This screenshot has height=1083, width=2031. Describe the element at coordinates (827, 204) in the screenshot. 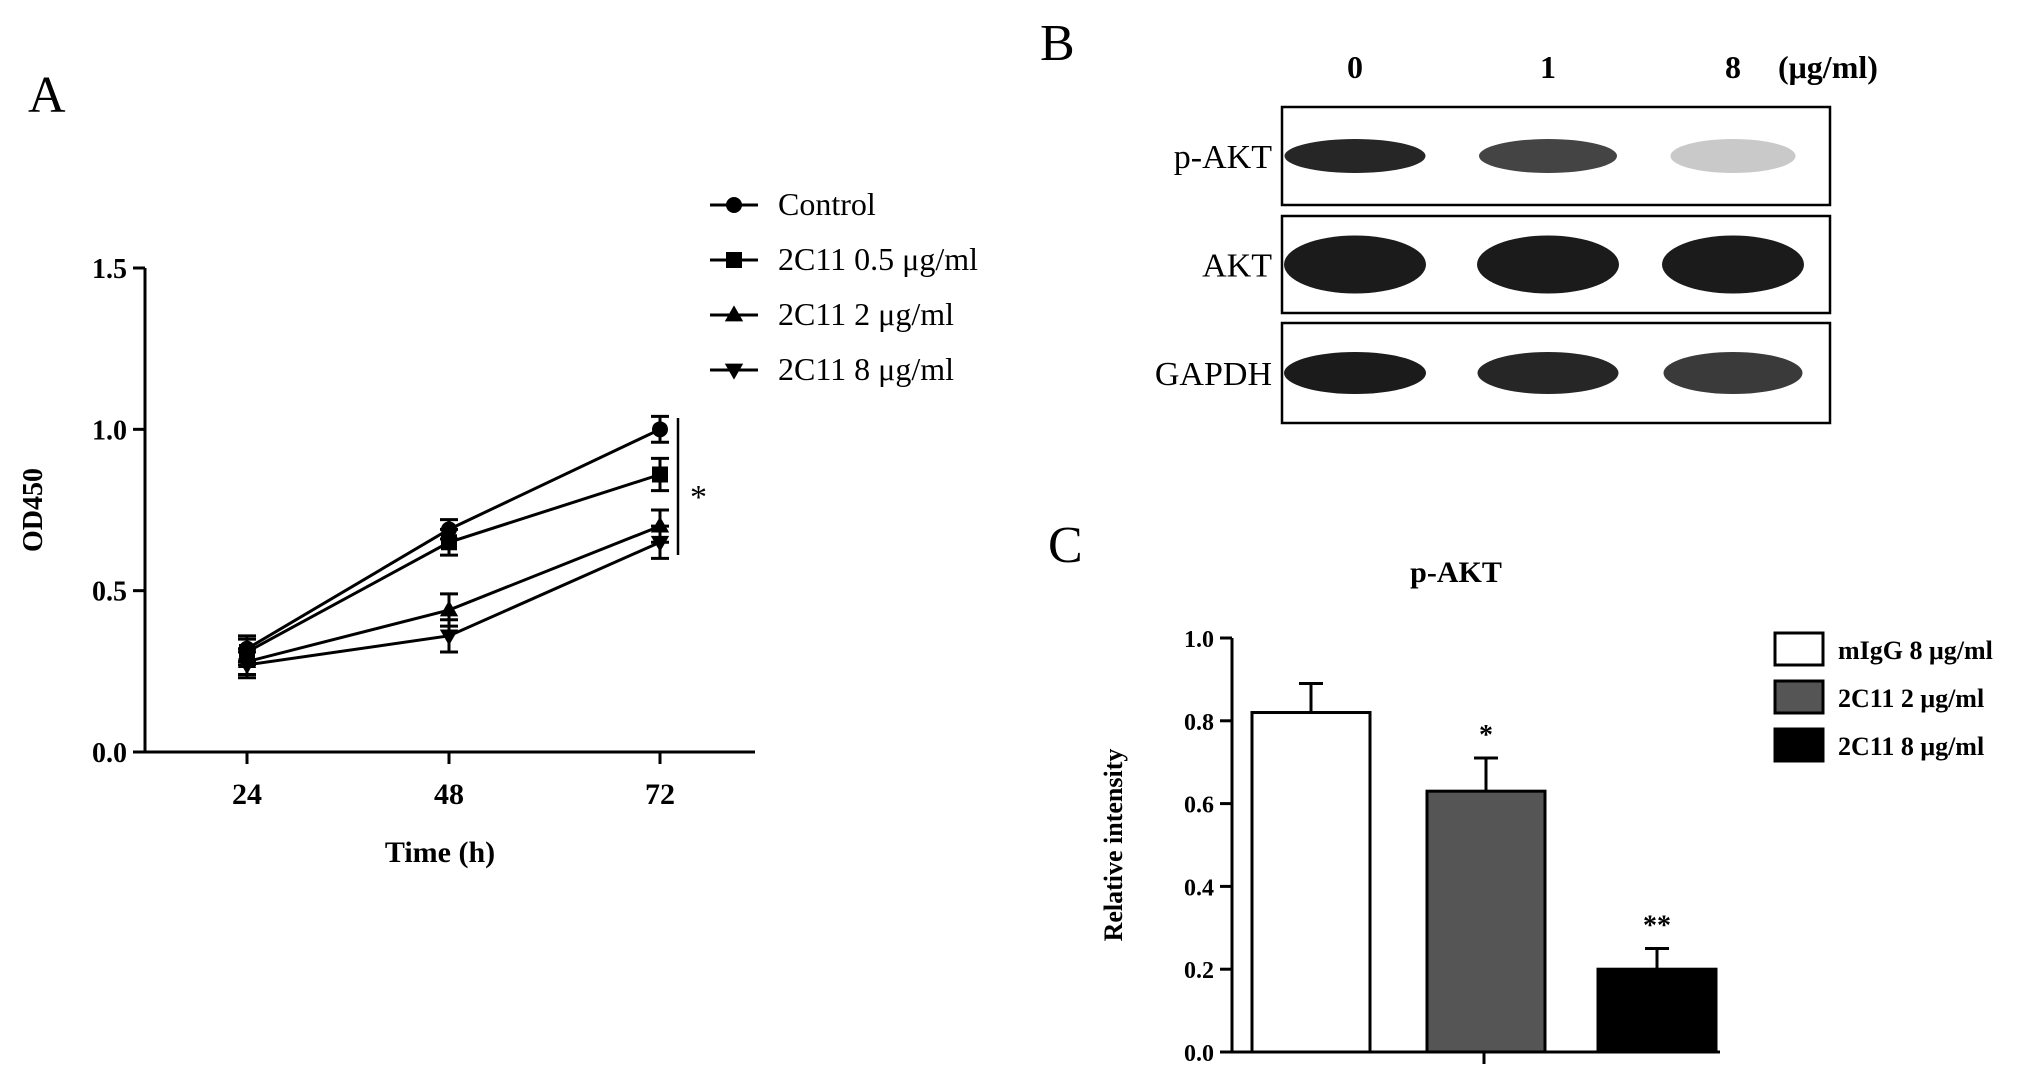

I see `legend-label: Control` at that location.